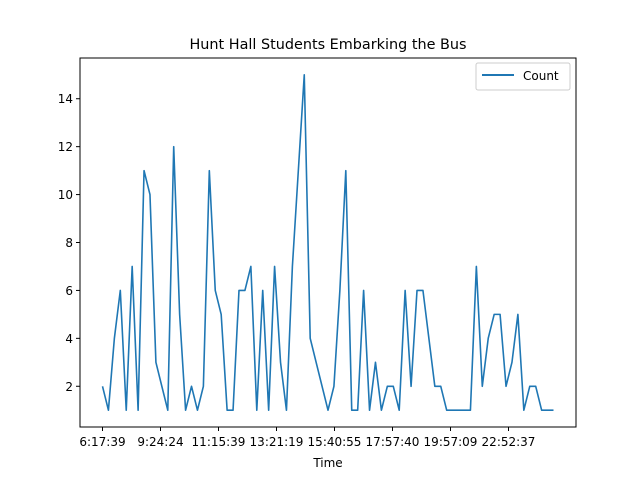  I want to click on y-axis: 2 4 6 8 10 12 14, so click(69, 243).